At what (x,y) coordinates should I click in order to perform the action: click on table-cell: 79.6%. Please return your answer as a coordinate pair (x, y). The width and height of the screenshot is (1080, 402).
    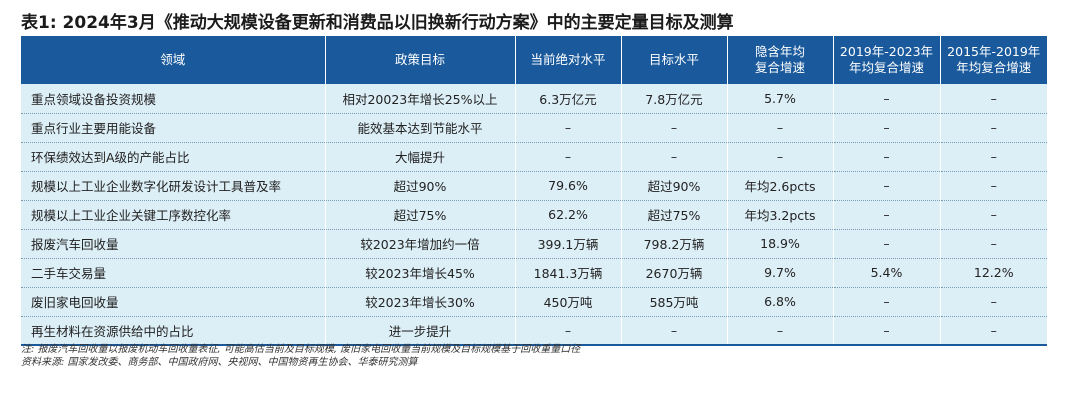
    Looking at the image, I should click on (568, 186).